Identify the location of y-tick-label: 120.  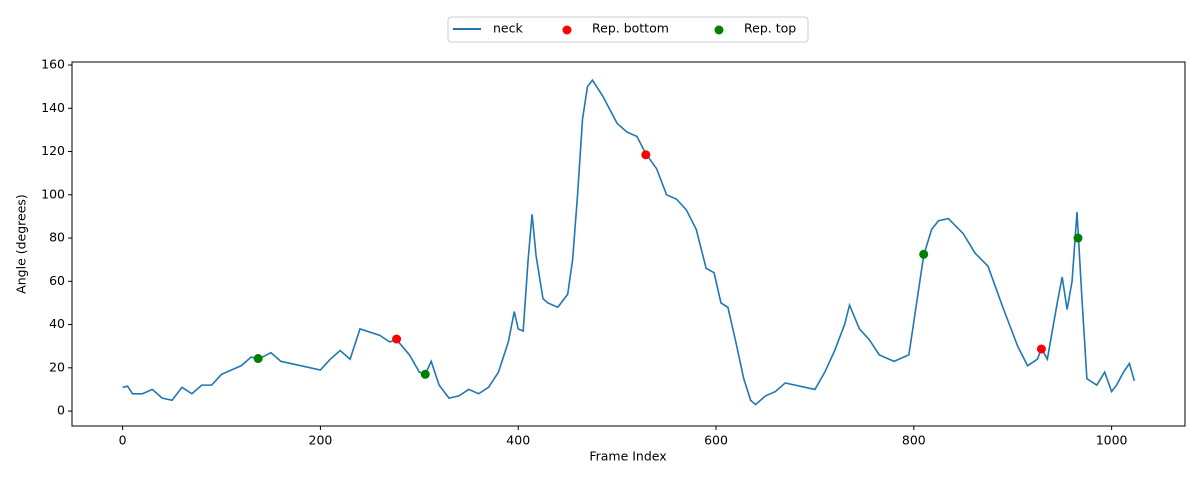
(53, 150).